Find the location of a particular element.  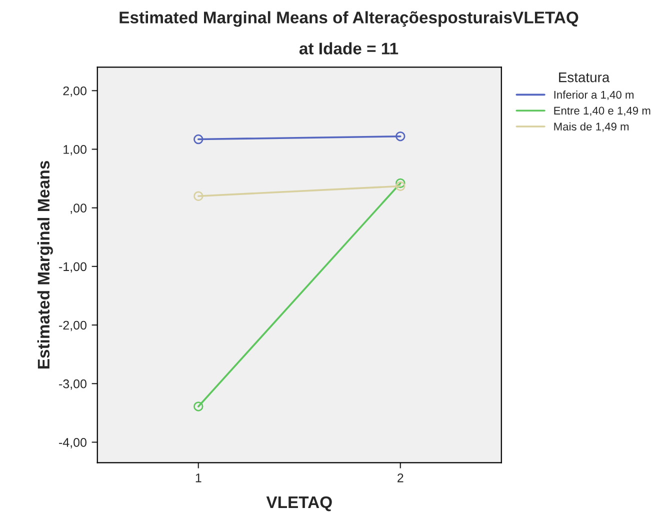

chart-title: Estimated Marginal Means of AlteraçõesposturaisVLETAQ is located at coordinates (349, 19).